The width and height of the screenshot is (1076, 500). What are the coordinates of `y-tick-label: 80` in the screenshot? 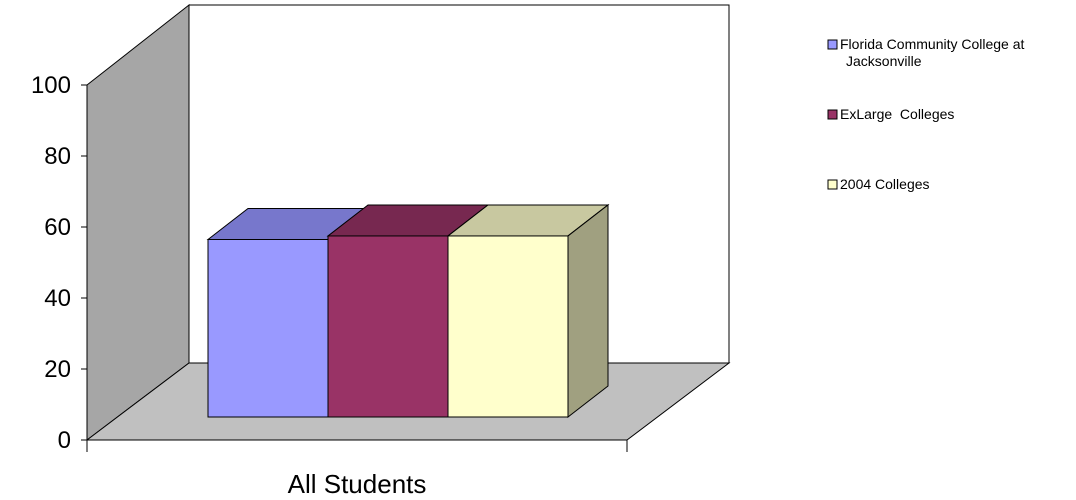 It's located at (57, 156).